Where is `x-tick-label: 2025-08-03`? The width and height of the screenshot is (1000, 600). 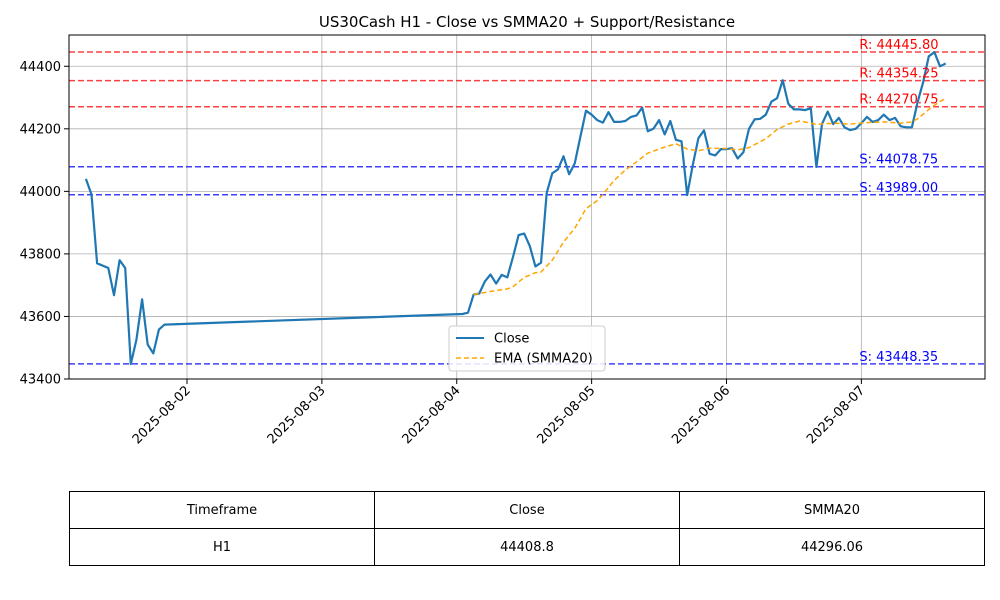
x-tick-label: 2025-08-03 is located at coordinates (297, 415).